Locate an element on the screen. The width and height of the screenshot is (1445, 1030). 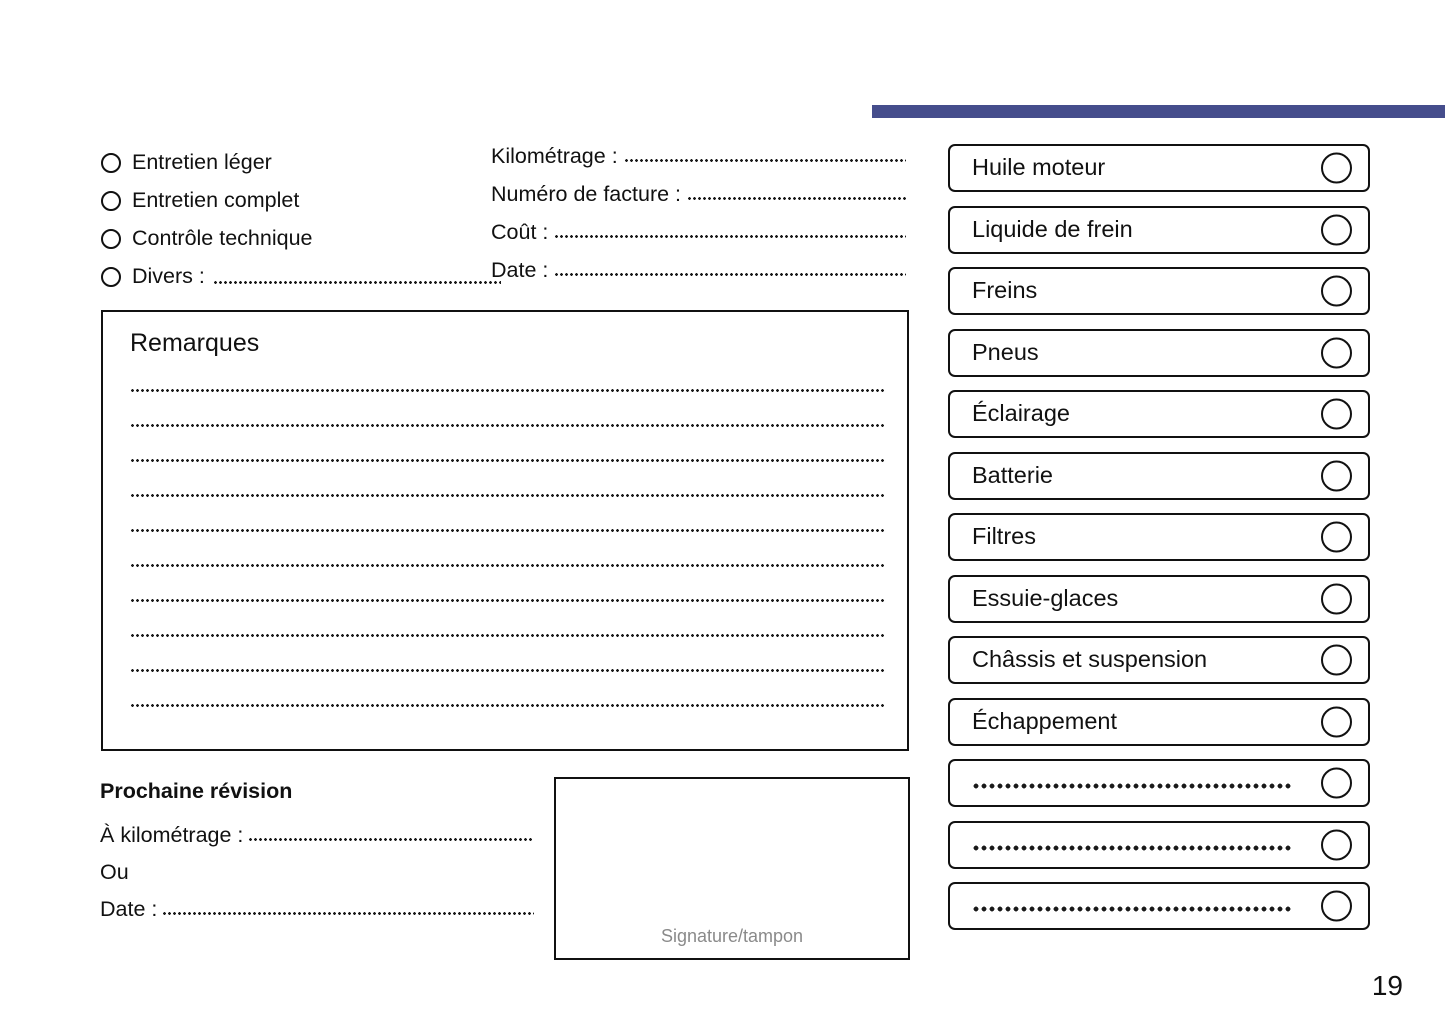
checklist-item: Châssis et suspension is located at coordinates (1159, 660).